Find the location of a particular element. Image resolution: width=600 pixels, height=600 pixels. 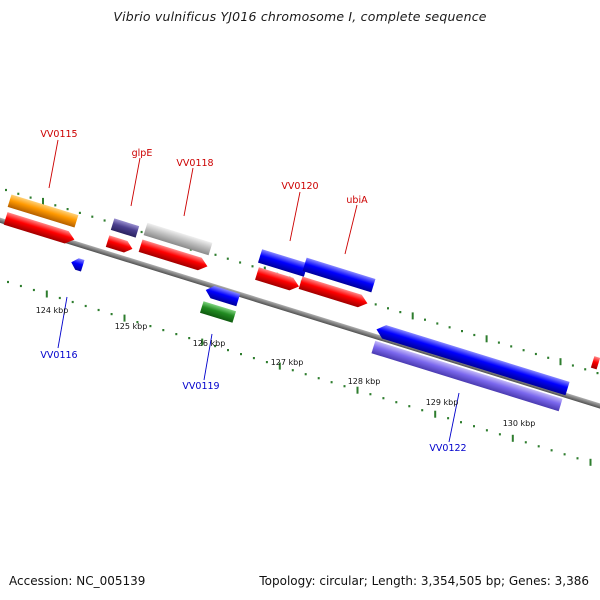

feature-VV0115-cds is located at coordinates (40, 229).